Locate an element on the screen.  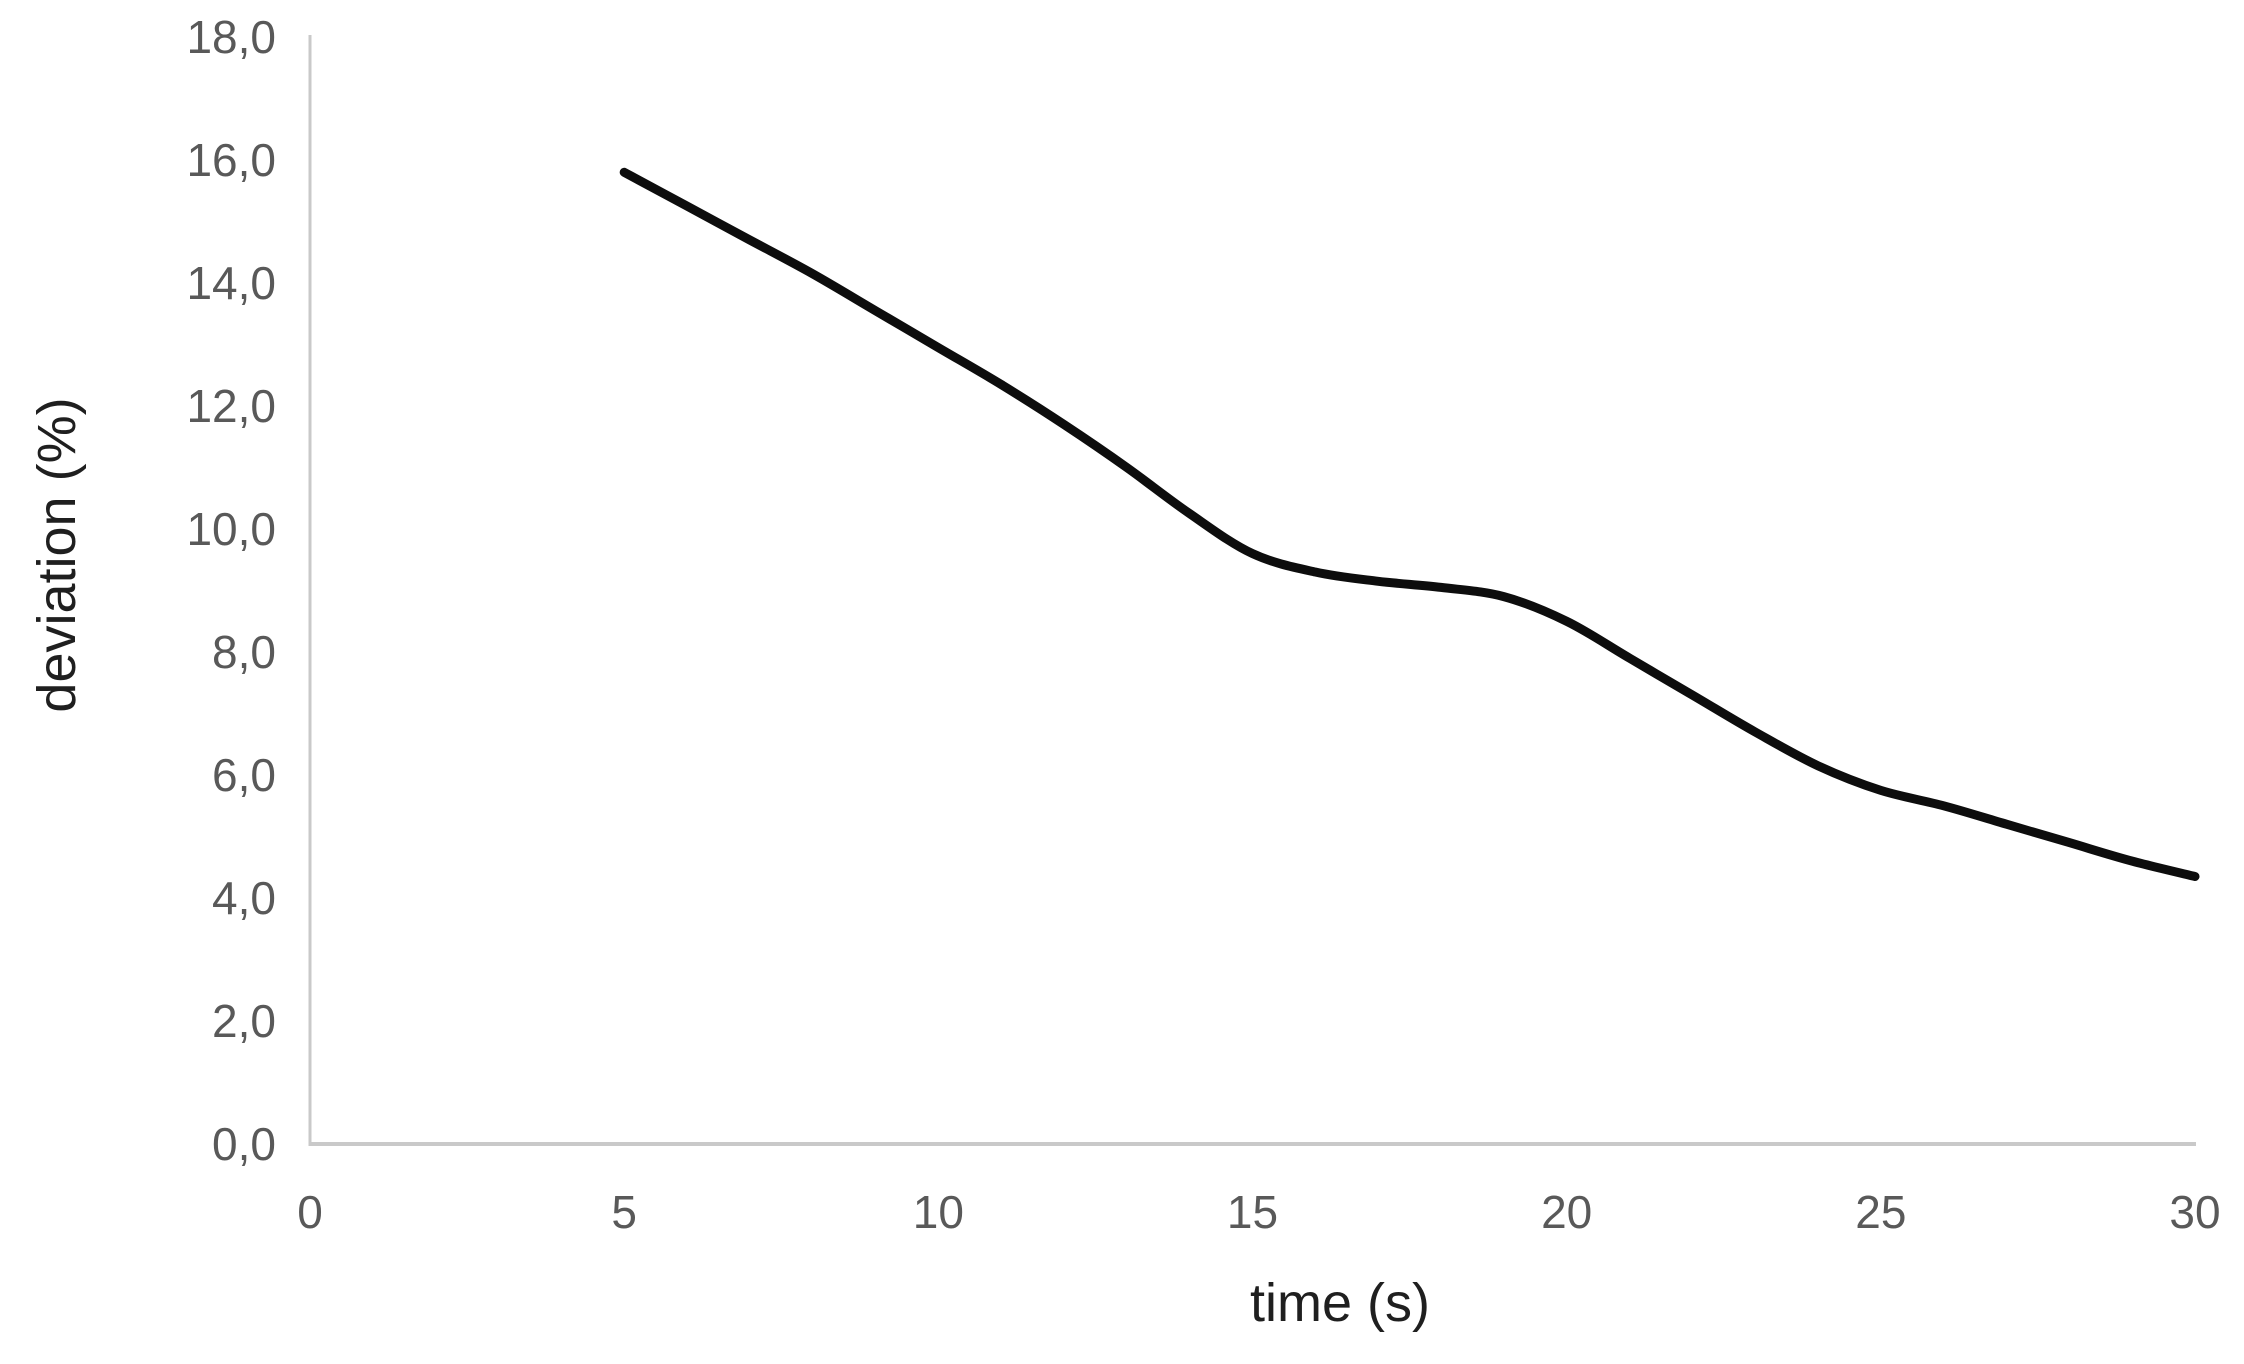
y-tick-label: 2,0 is located at coordinates (244, 1021).